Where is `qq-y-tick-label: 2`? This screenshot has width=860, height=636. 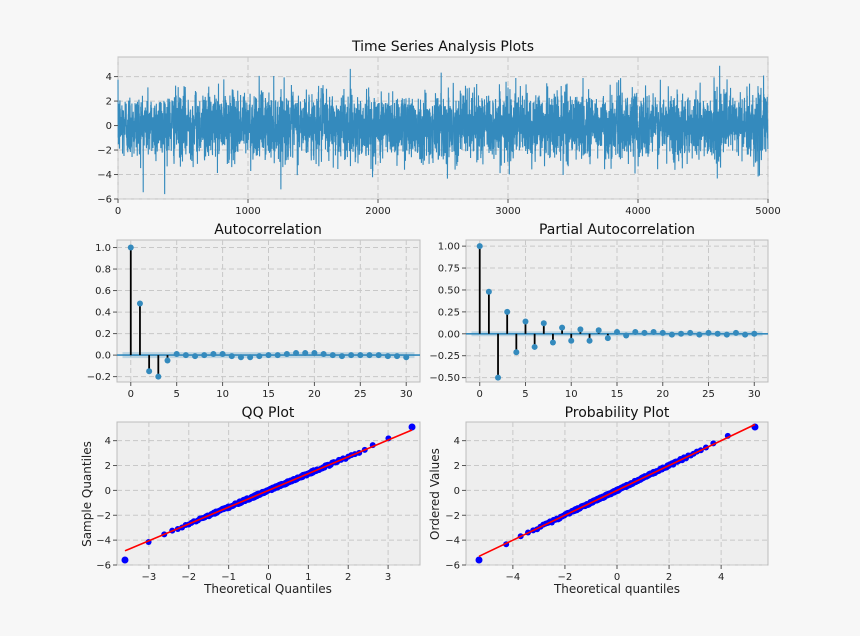
qq-y-tick-label: 2 is located at coordinates (108, 466).